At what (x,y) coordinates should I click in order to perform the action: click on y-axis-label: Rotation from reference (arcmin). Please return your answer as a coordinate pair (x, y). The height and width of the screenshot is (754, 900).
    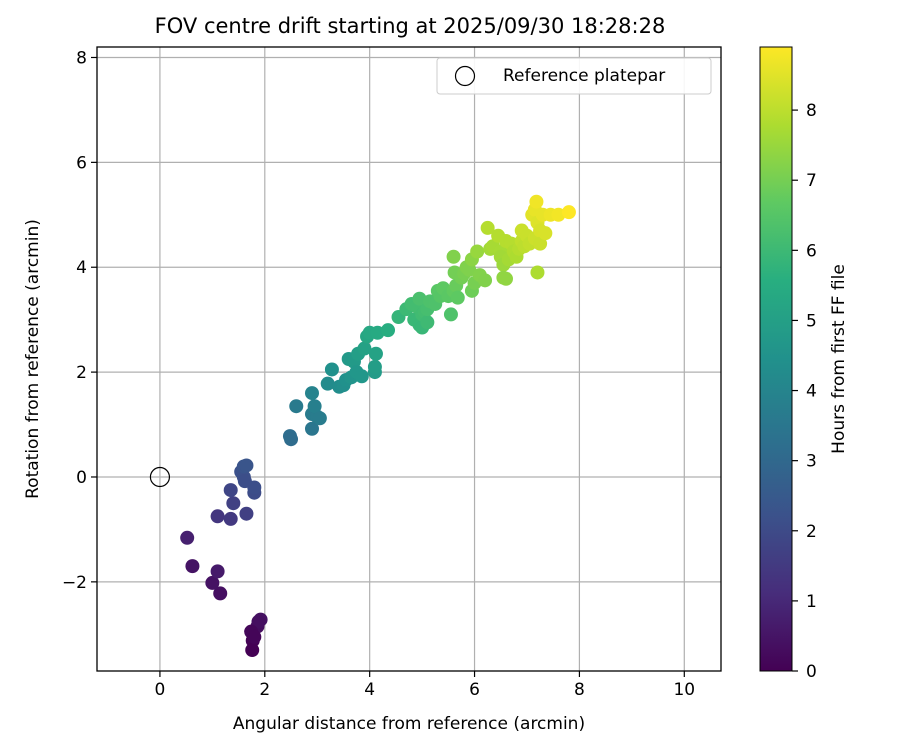
    Looking at the image, I should click on (33, 359).